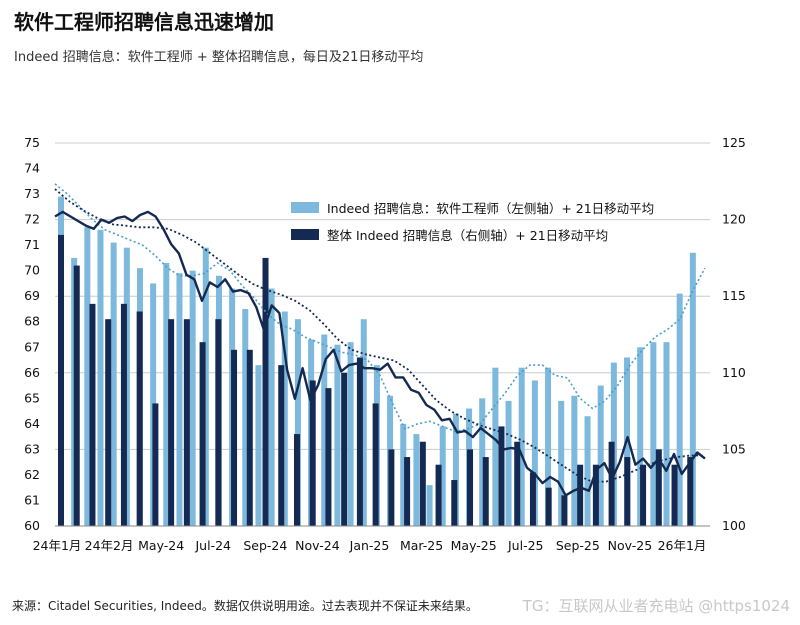 This screenshot has height=625, width=800. Describe the element at coordinates (32, 142) in the screenshot. I see `left-axis-tick-label: 75` at that location.